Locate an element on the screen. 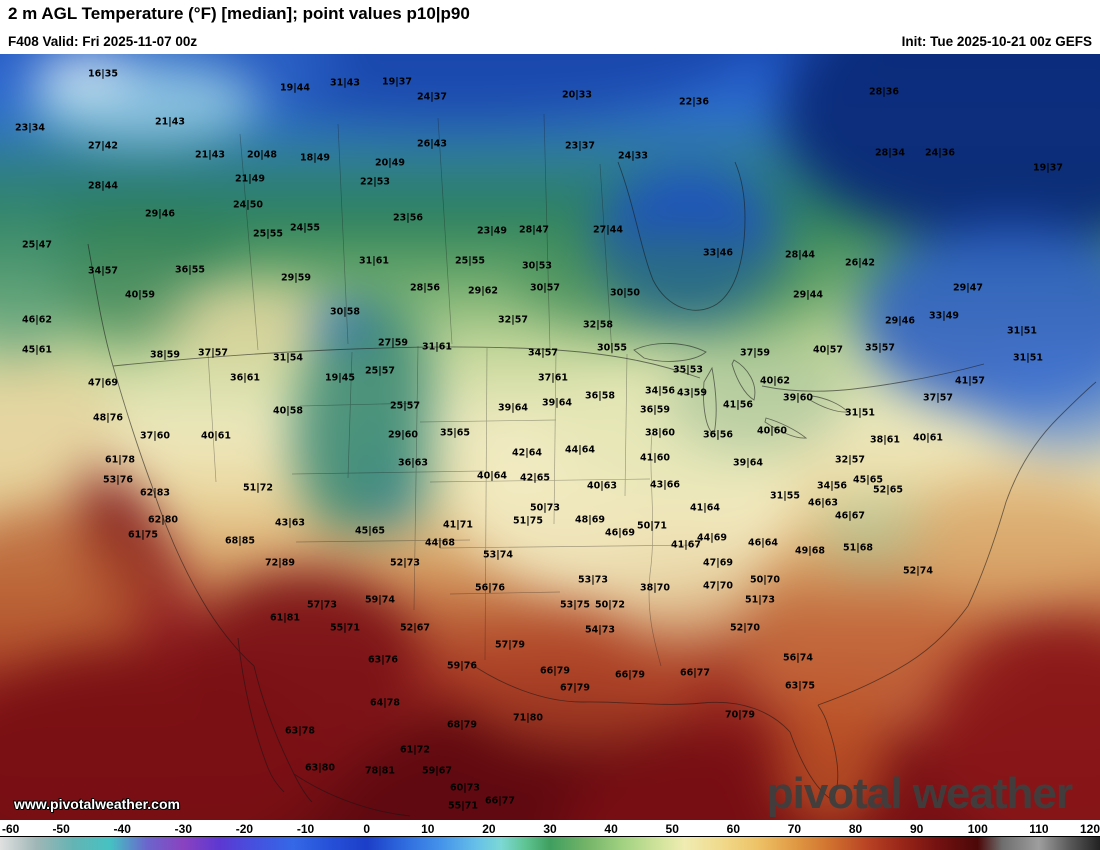 This screenshot has width=1100, height=850. point-value: 54|73 is located at coordinates (600, 630).